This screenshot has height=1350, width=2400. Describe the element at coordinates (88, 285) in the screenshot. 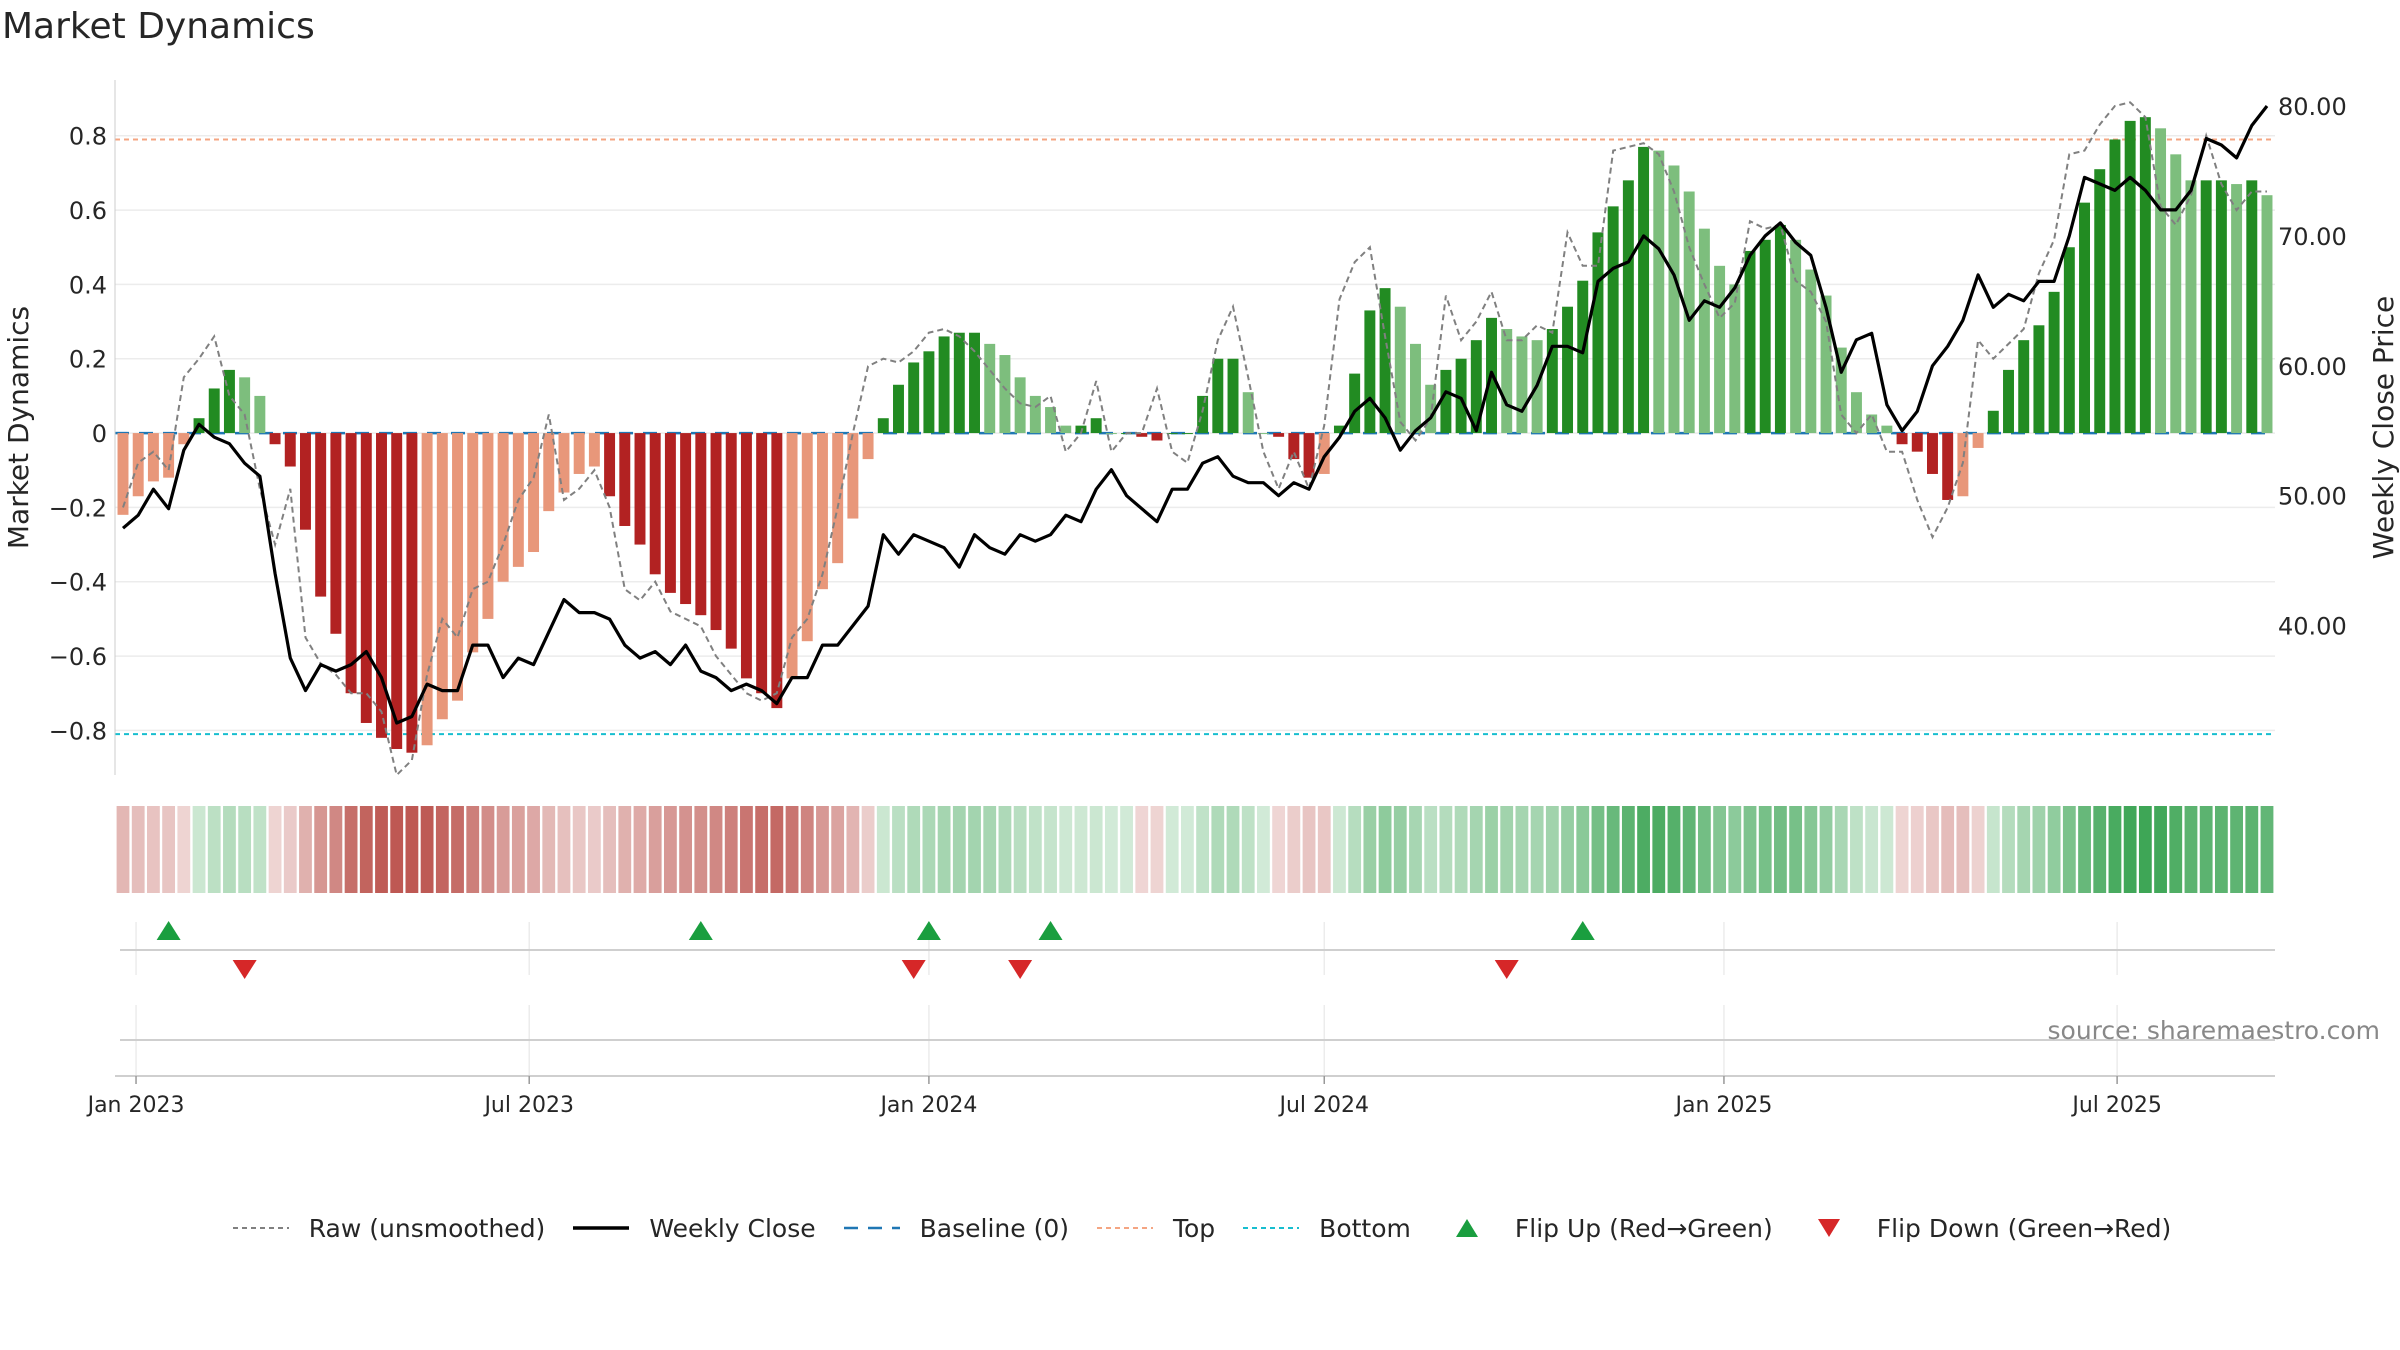

I see `y-left-tick-label: 0.4` at that location.